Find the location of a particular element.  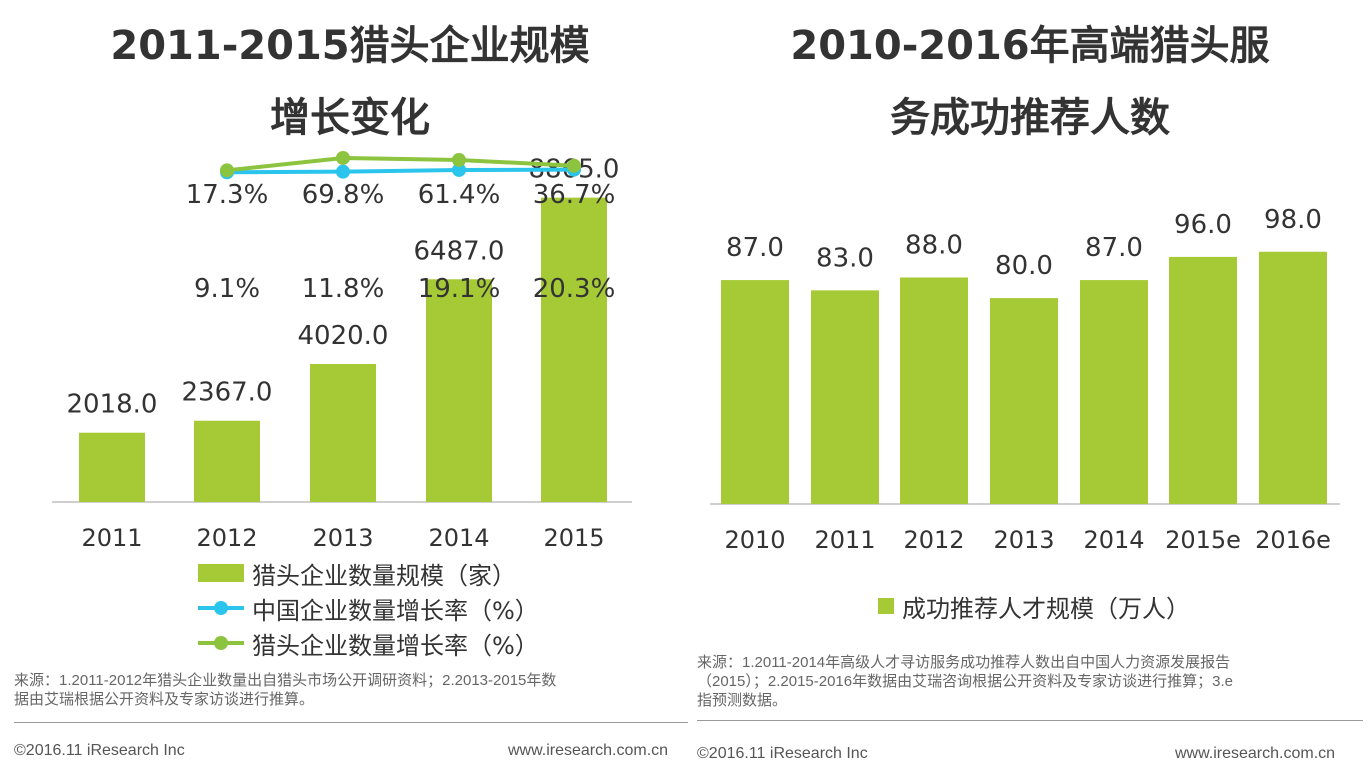

bar-value-label-2013: 80.0 is located at coordinates (1024, 266).